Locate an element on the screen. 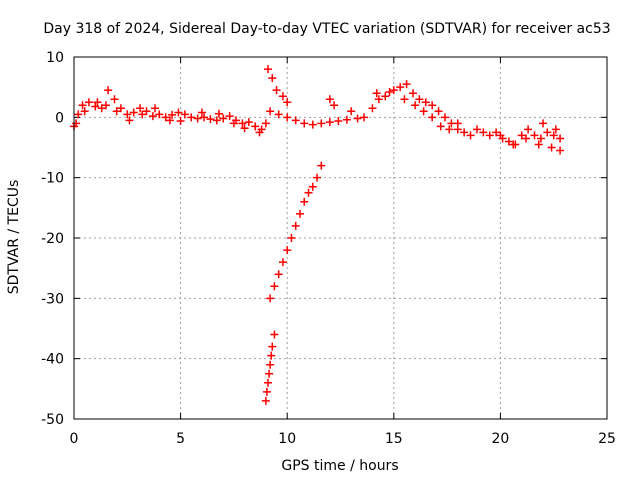 This screenshot has height=480, width=640. x-tick-label: 10 is located at coordinates (287, 439).